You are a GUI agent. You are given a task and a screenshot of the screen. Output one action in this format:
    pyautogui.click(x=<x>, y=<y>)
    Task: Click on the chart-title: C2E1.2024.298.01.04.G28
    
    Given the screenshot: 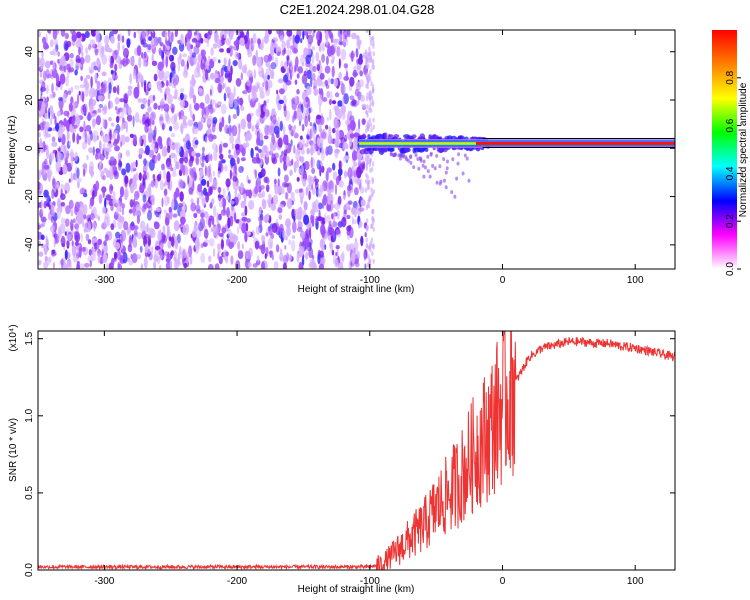 What is the action you would take?
    pyautogui.click(x=357, y=9)
    